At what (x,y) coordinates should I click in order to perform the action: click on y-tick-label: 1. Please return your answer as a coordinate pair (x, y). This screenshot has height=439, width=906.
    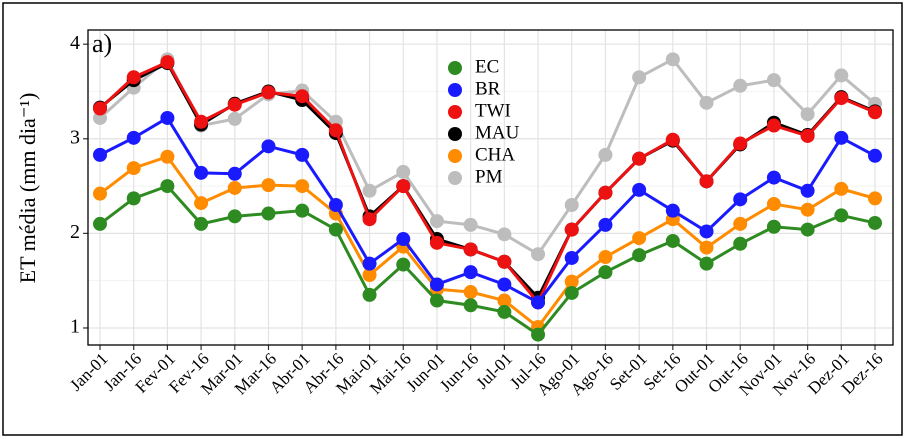
    Looking at the image, I should click on (75, 327).